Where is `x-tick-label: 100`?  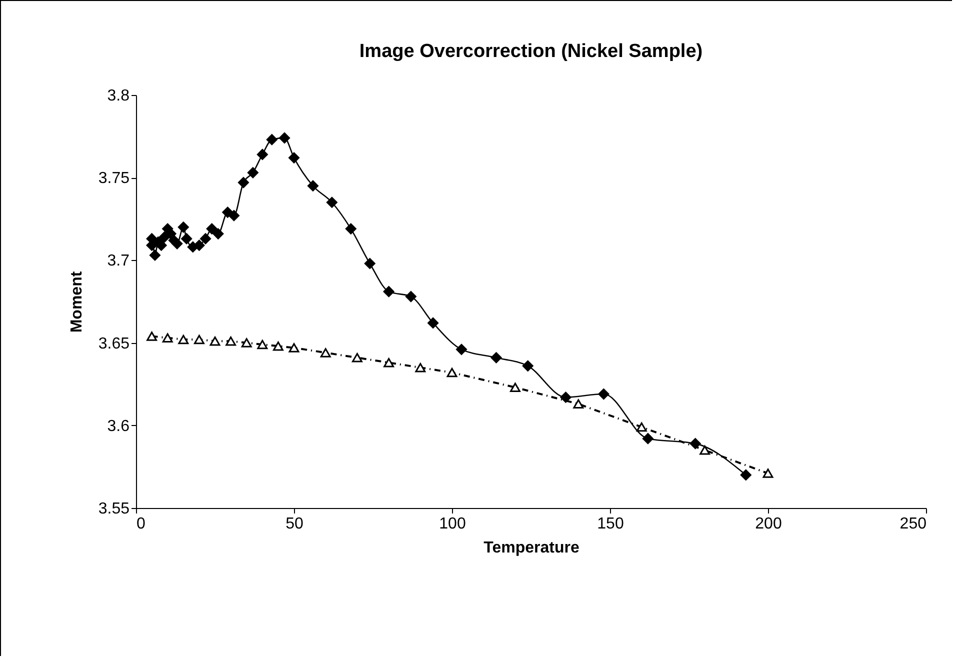
x-tick-label: 100 is located at coordinates (452, 524).